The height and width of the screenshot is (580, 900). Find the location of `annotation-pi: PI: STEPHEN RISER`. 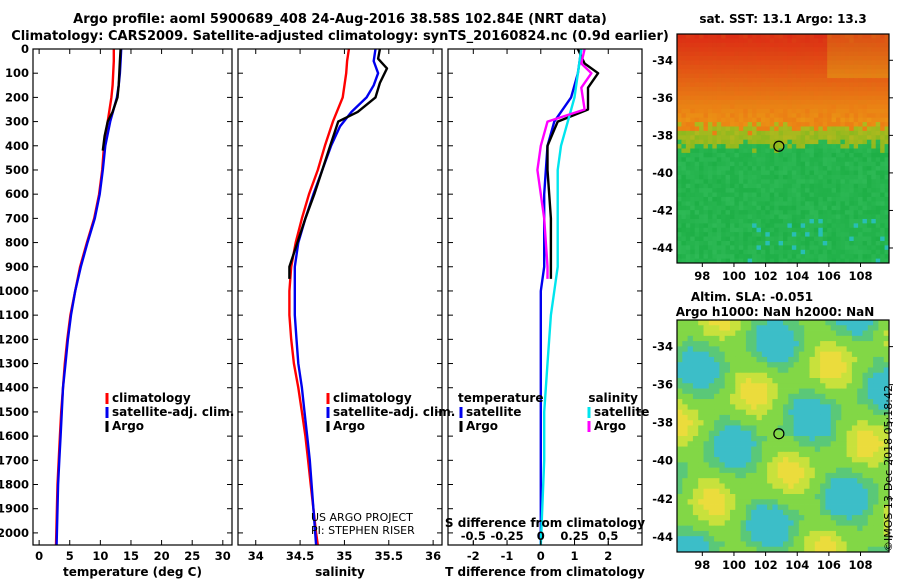

annotation-pi: PI: STEPHEN RISER is located at coordinates (363, 530).